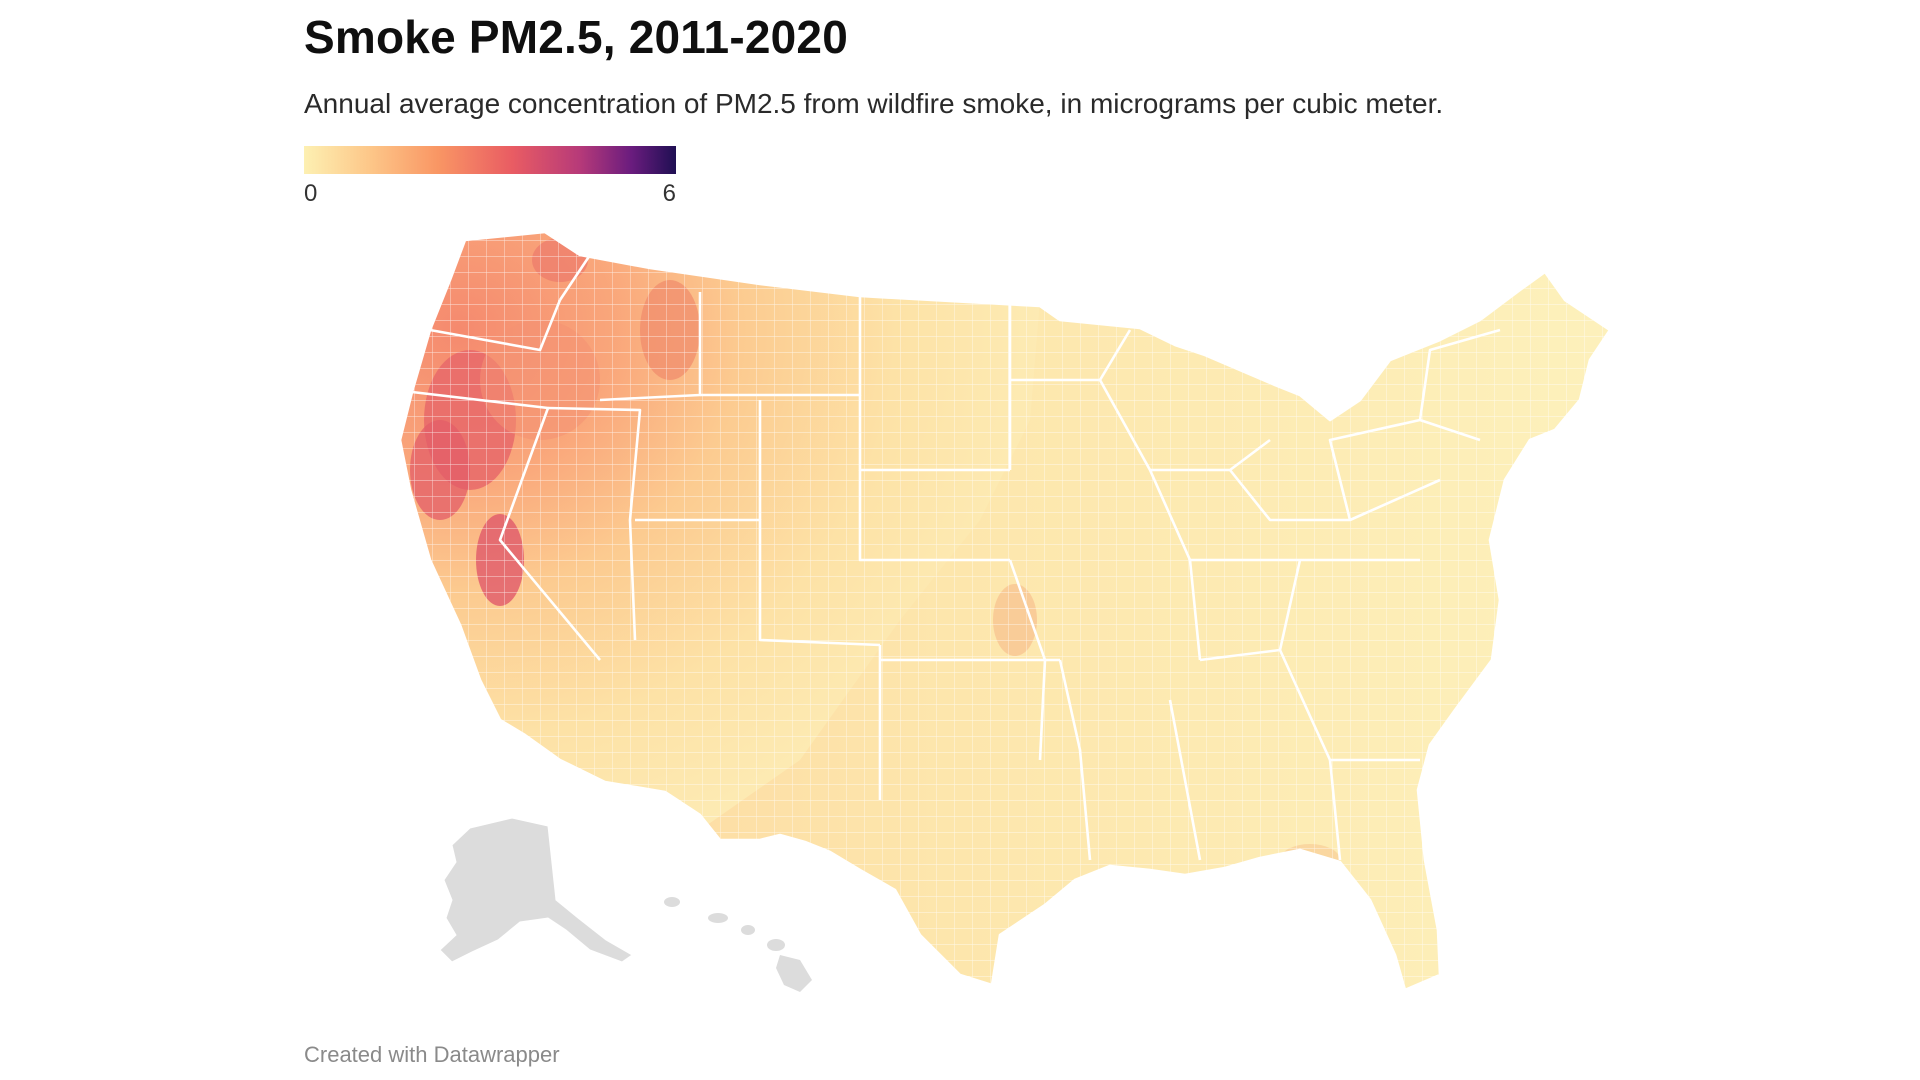 The image size is (1920, 1080). I want to click on legend-min-label: 0, so click(311, 193).